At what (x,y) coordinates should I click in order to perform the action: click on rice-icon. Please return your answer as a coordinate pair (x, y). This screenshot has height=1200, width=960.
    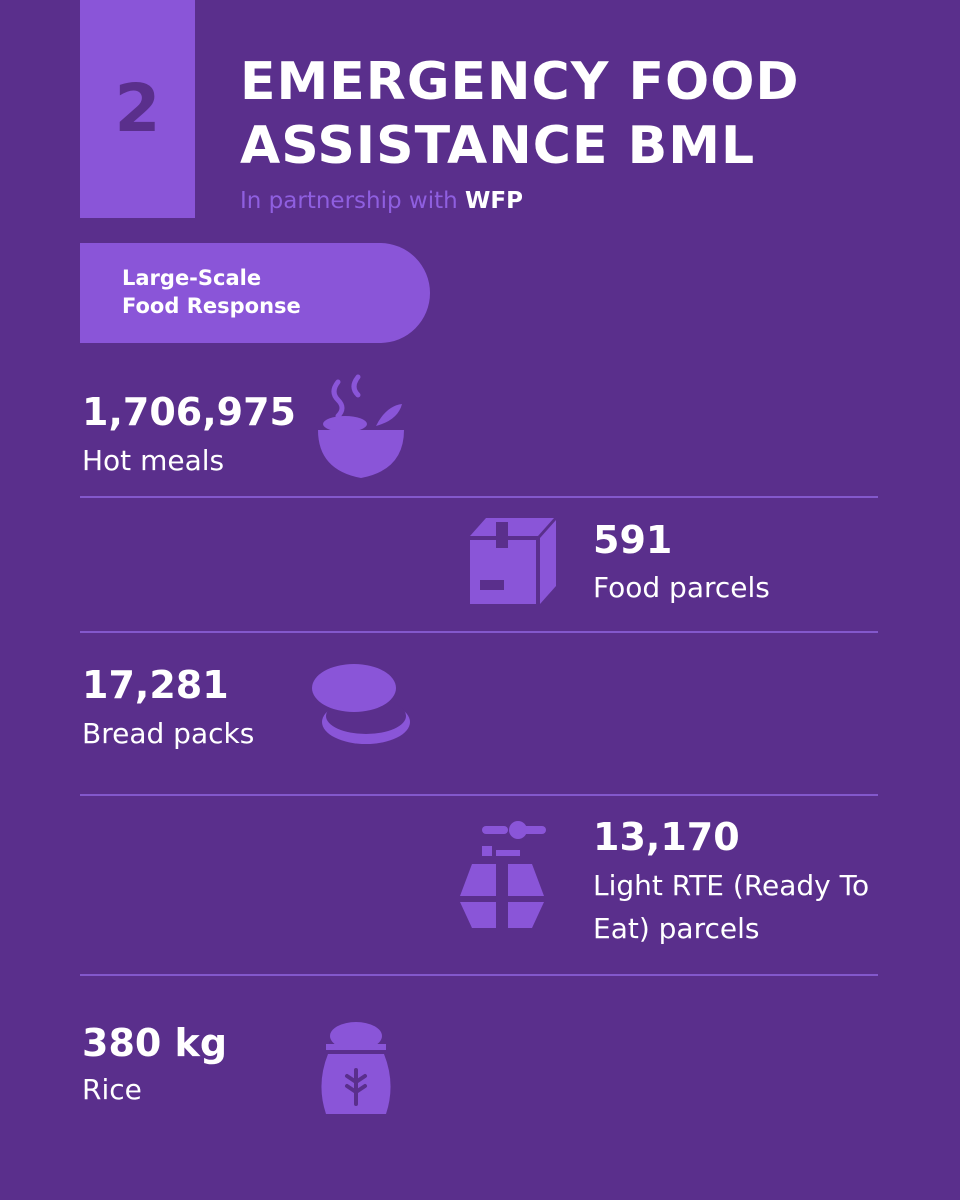
    Looking at the image, I should click on (356, 1068).